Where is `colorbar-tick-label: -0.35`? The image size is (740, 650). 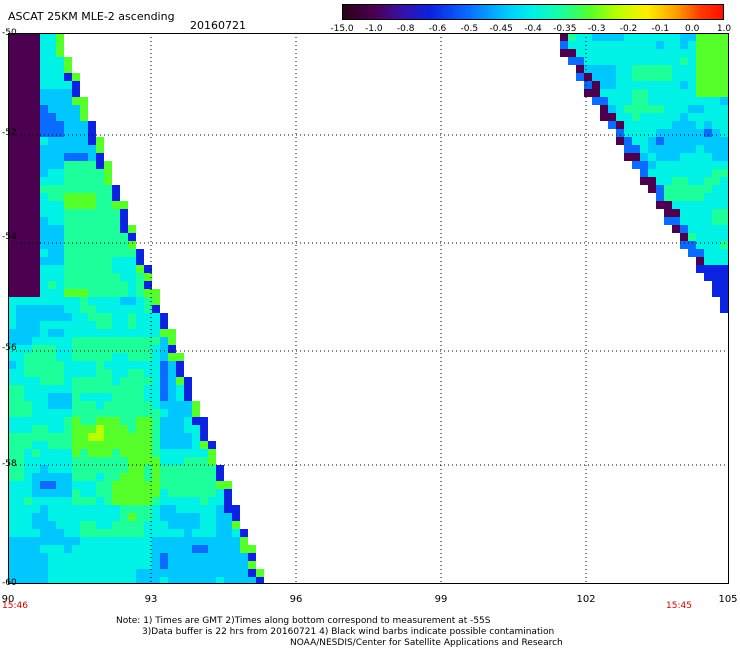
colorbar-tick-label: -0.35 is located at coordinates (565, 29).